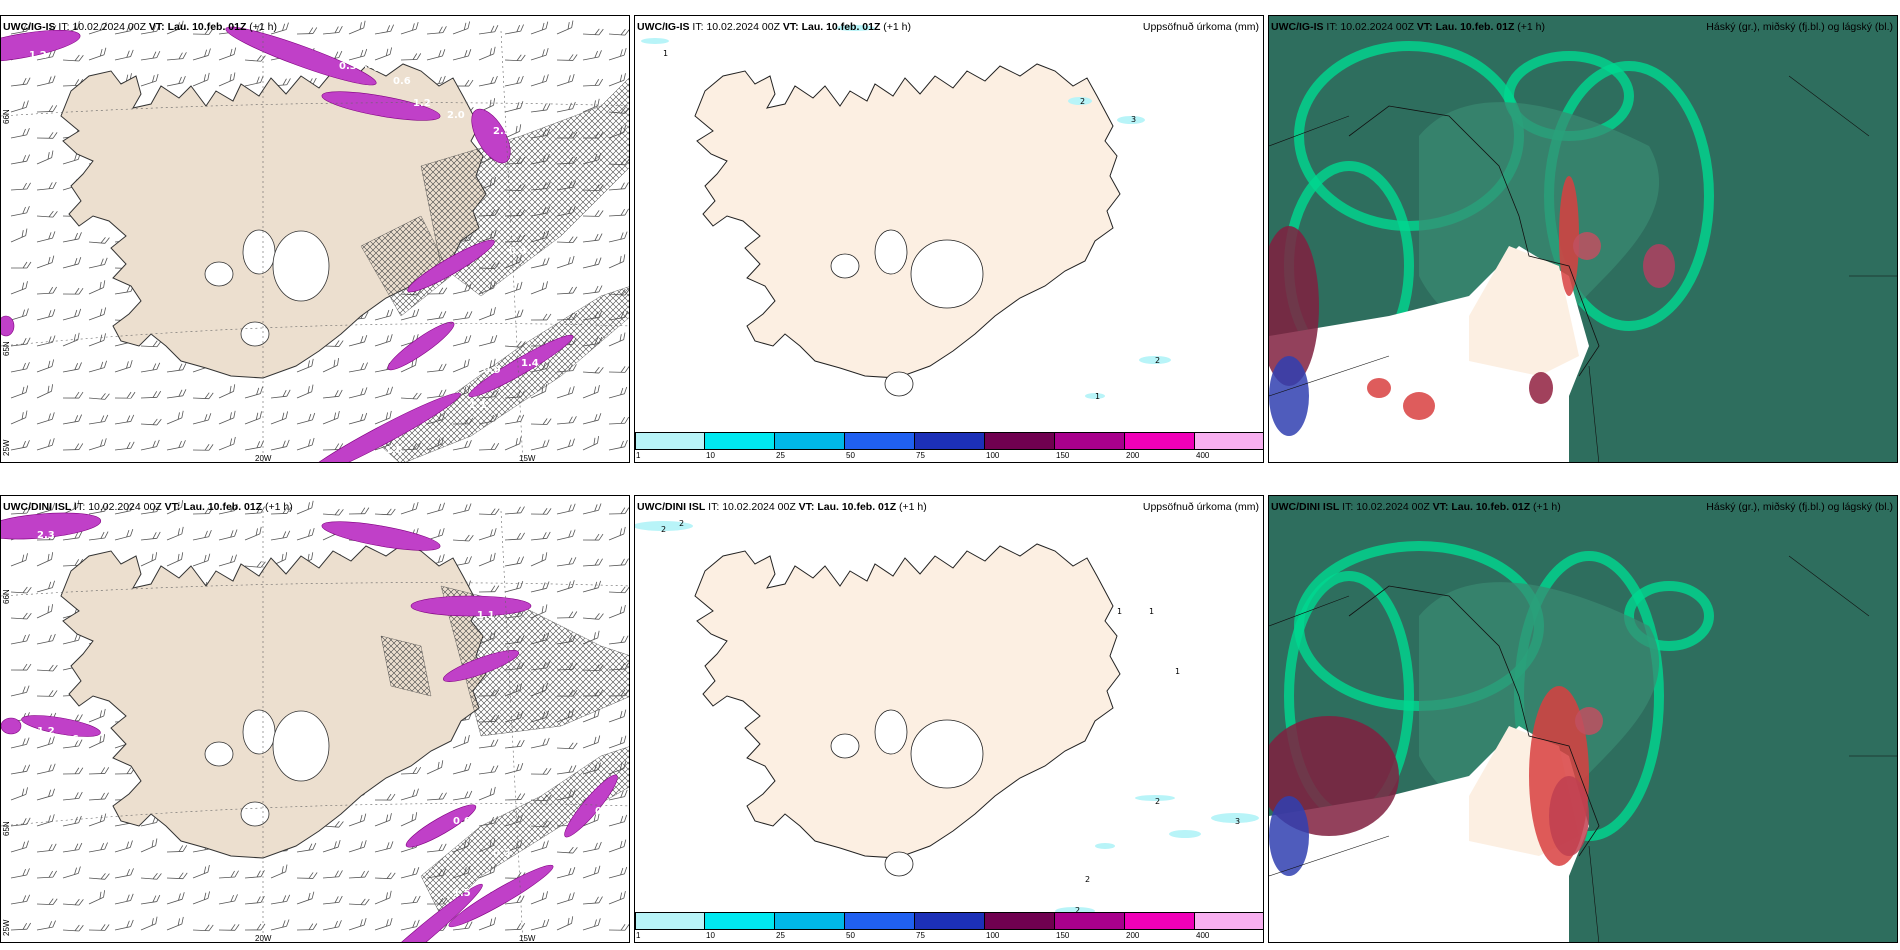 This screenshot has width=1900, height=950. I want to click on it-label: IT:, so click(80, 507).